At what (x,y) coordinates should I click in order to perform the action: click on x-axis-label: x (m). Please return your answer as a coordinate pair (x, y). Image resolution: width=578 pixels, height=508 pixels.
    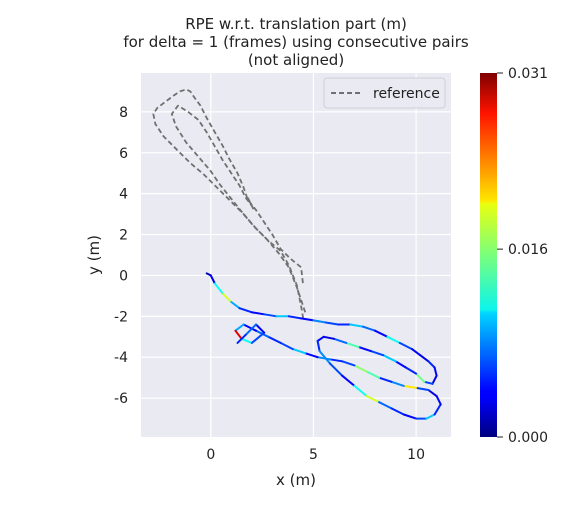
    Looking at the image, I should click on (296, 480).